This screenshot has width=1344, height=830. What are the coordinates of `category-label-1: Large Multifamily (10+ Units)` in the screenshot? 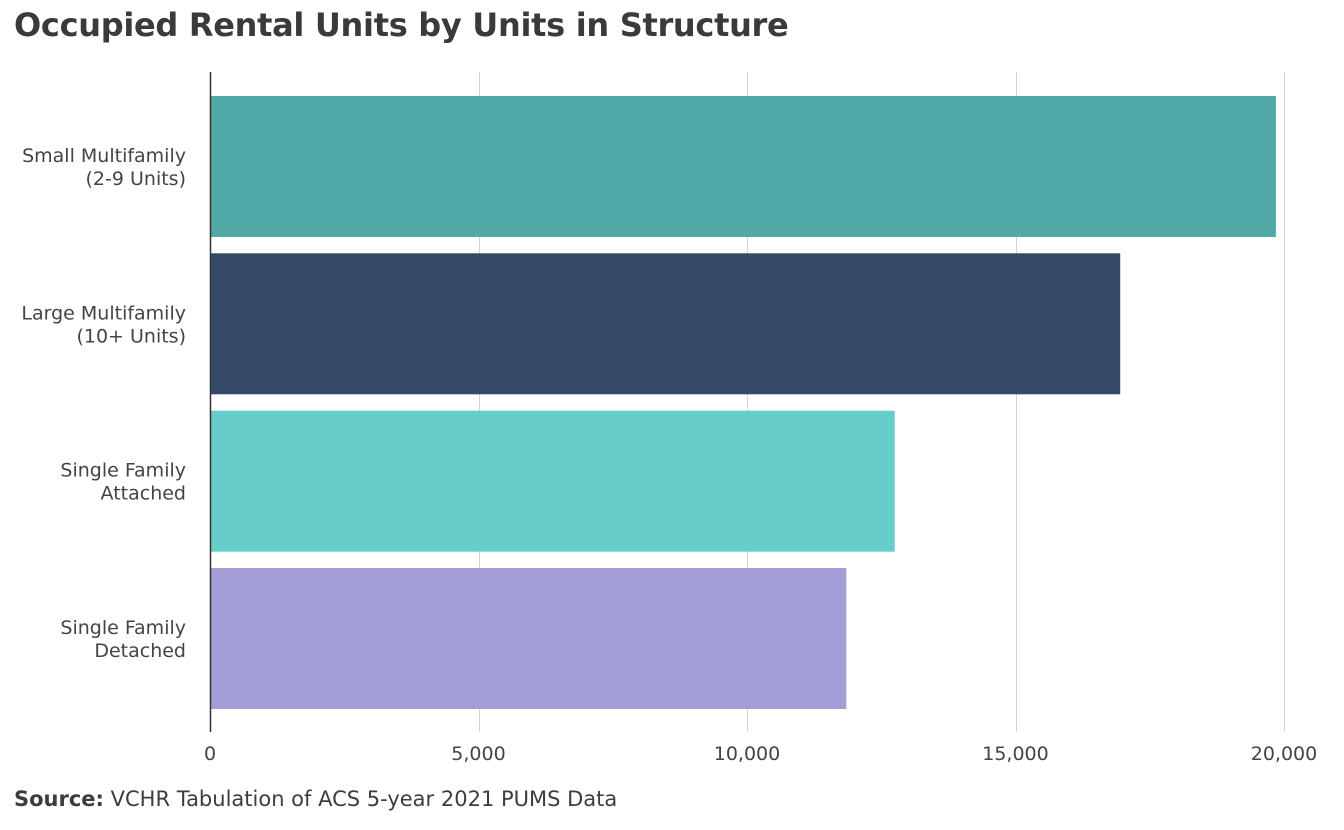 It's located at (103, 324).